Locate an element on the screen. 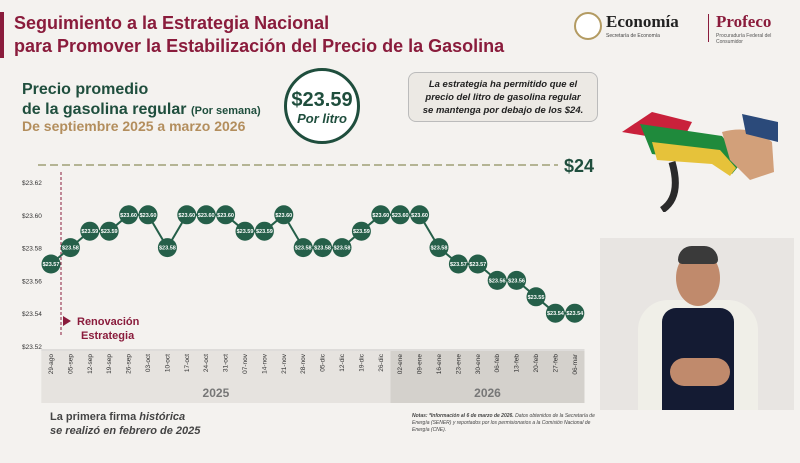  x-tick-label: 09-ene is located at coordinates (420, 364).